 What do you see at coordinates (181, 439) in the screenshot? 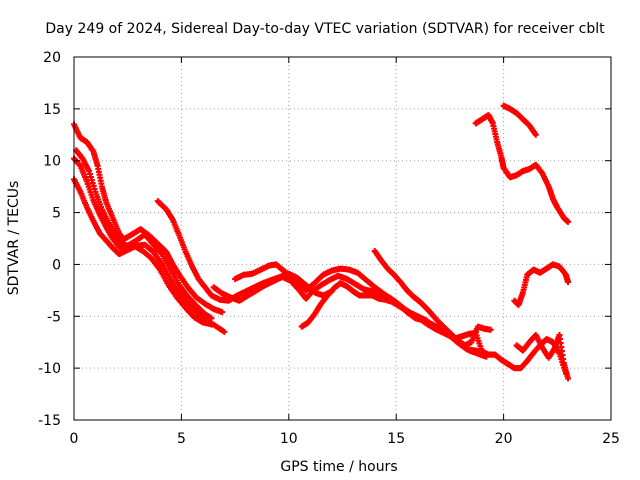
I see `x-tick-label: 5` at bounding box center [181, 439].